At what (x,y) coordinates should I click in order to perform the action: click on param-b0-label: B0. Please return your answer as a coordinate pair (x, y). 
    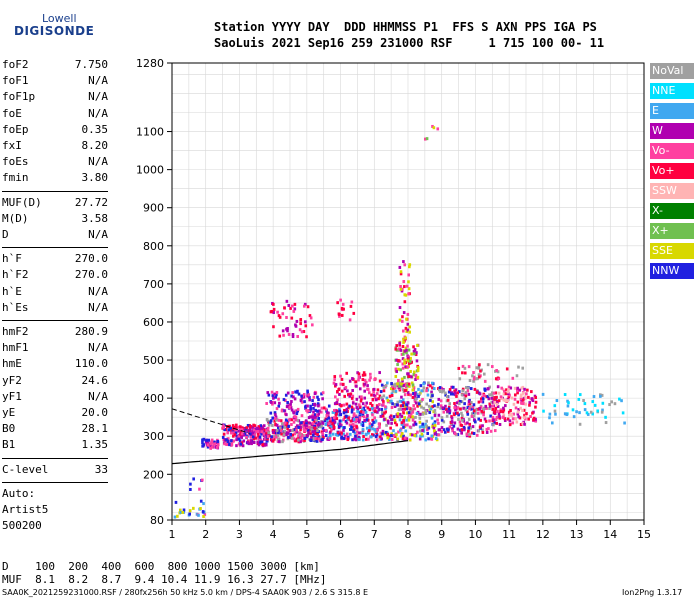
    Looking at the image, I should click on (9, 429).